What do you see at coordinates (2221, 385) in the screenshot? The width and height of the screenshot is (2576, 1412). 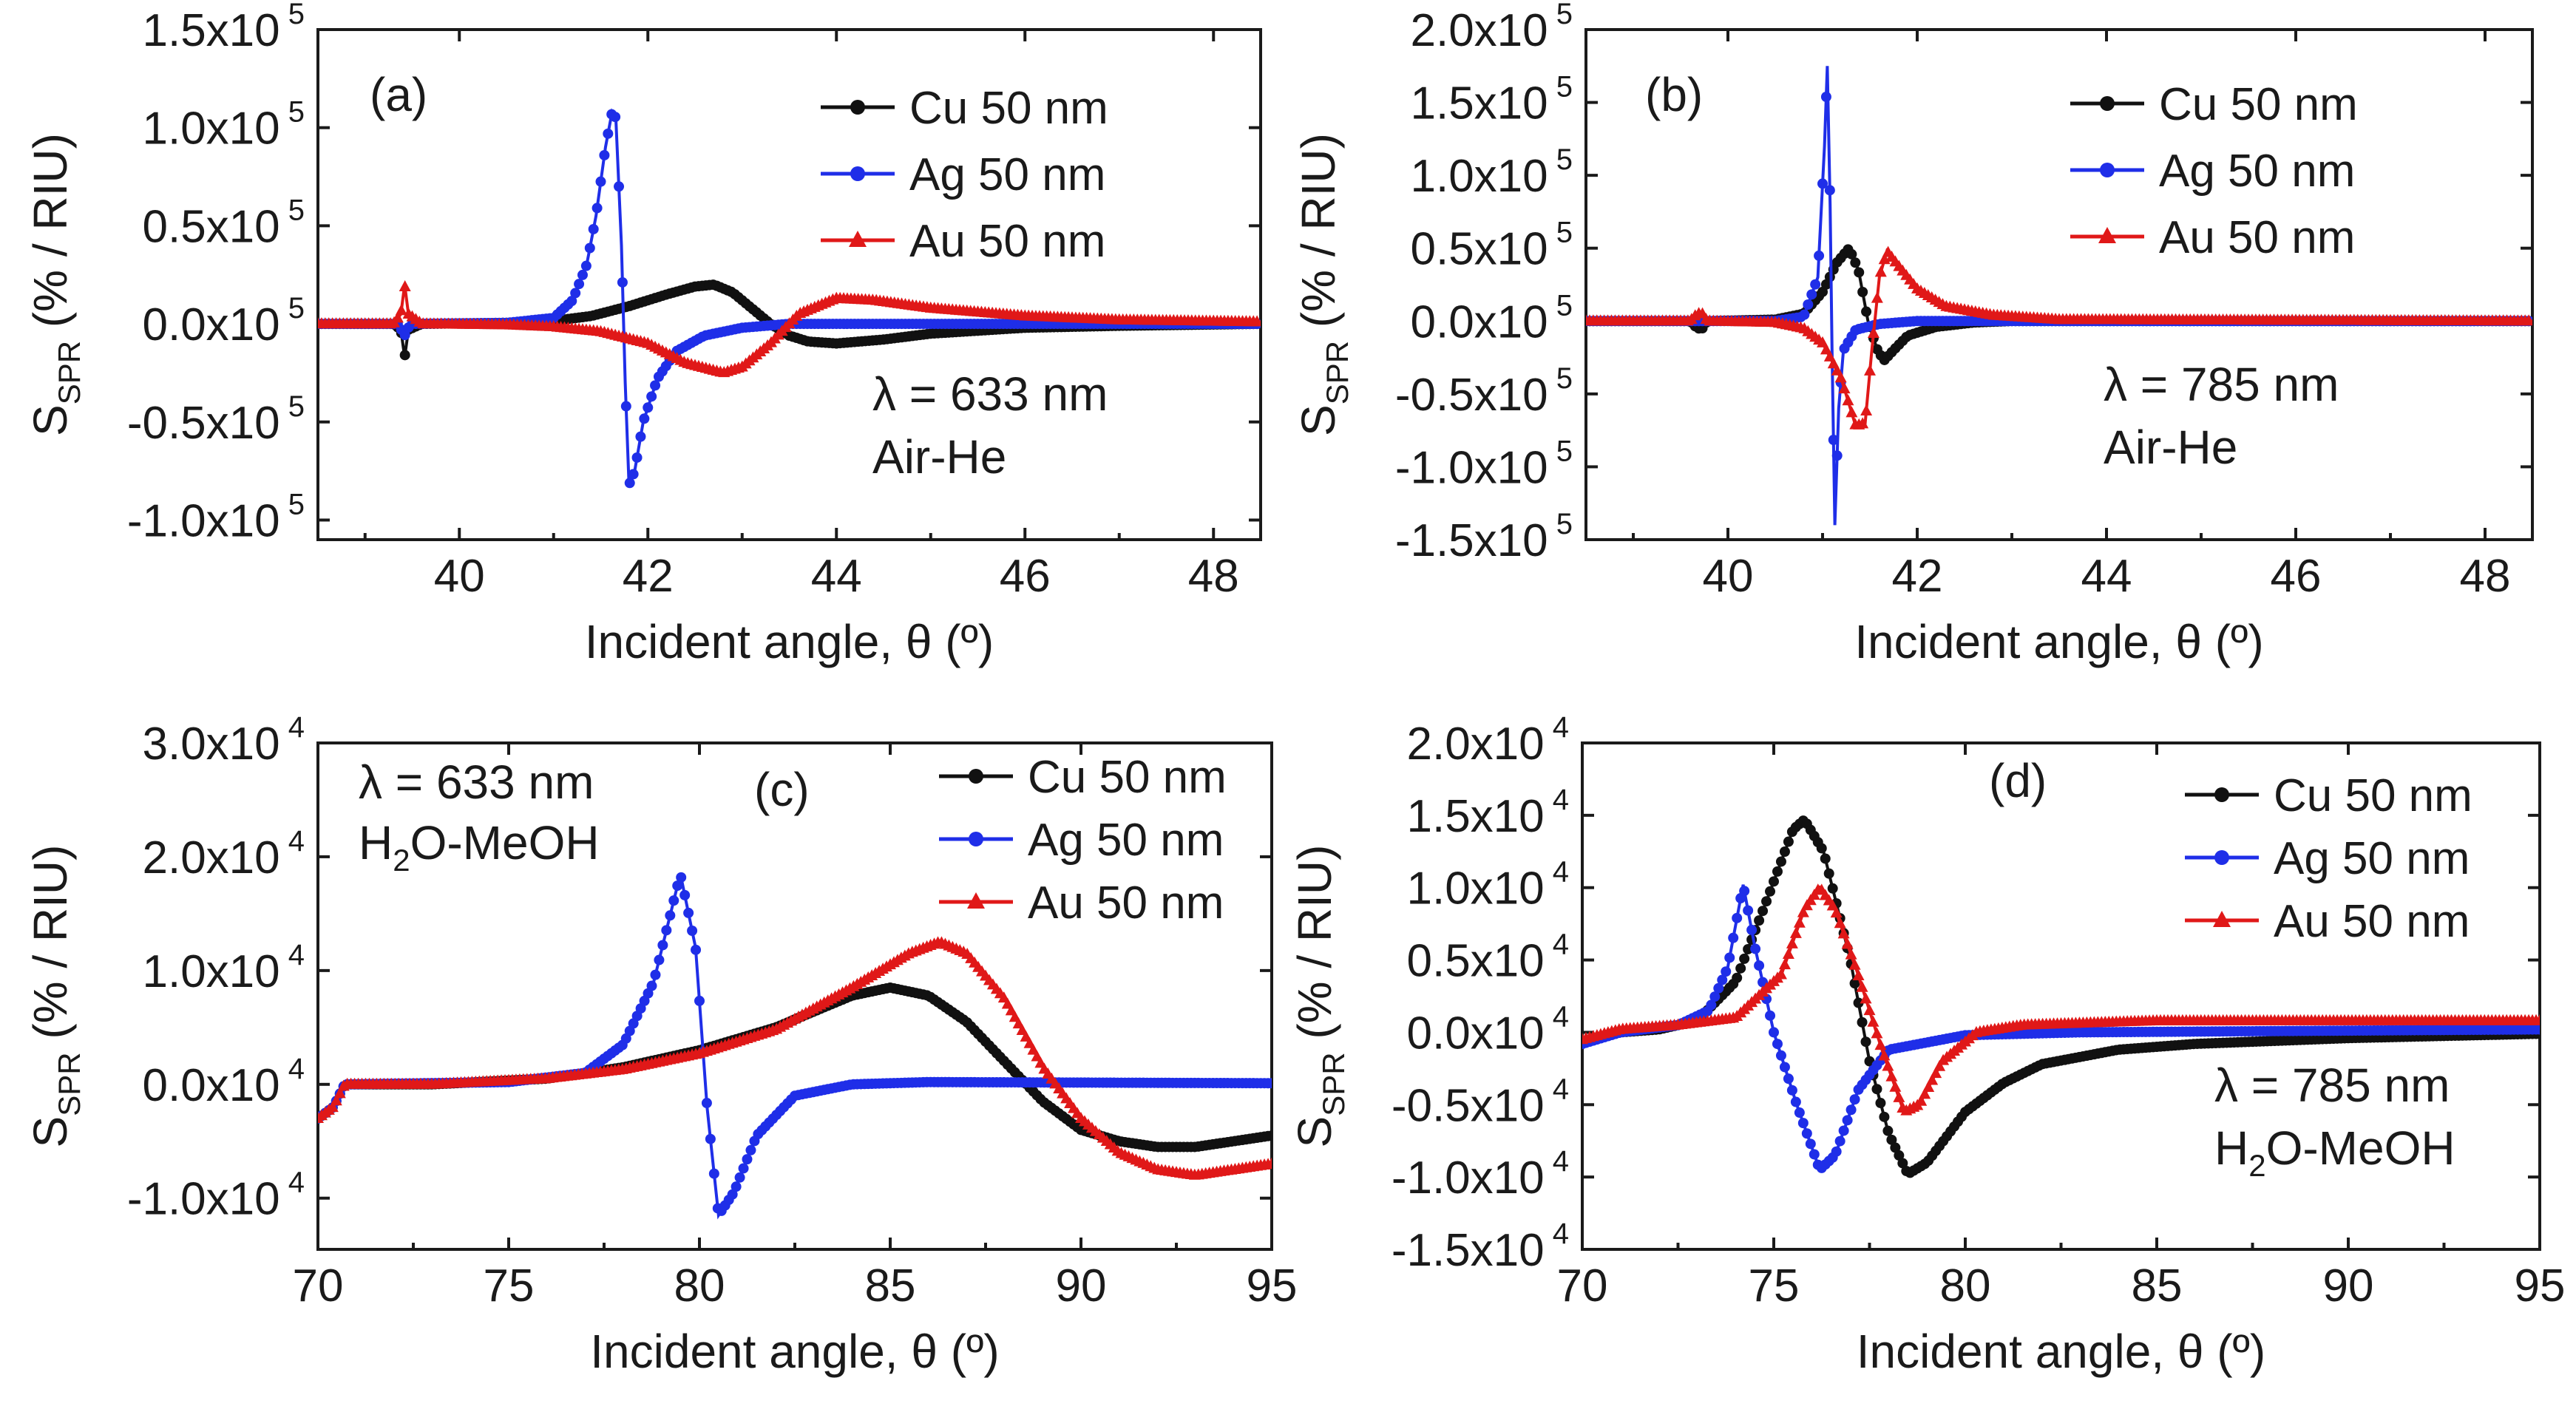 I see `wavelength-annotation: λ = 785 nm` at bounding box center [2221, 385].